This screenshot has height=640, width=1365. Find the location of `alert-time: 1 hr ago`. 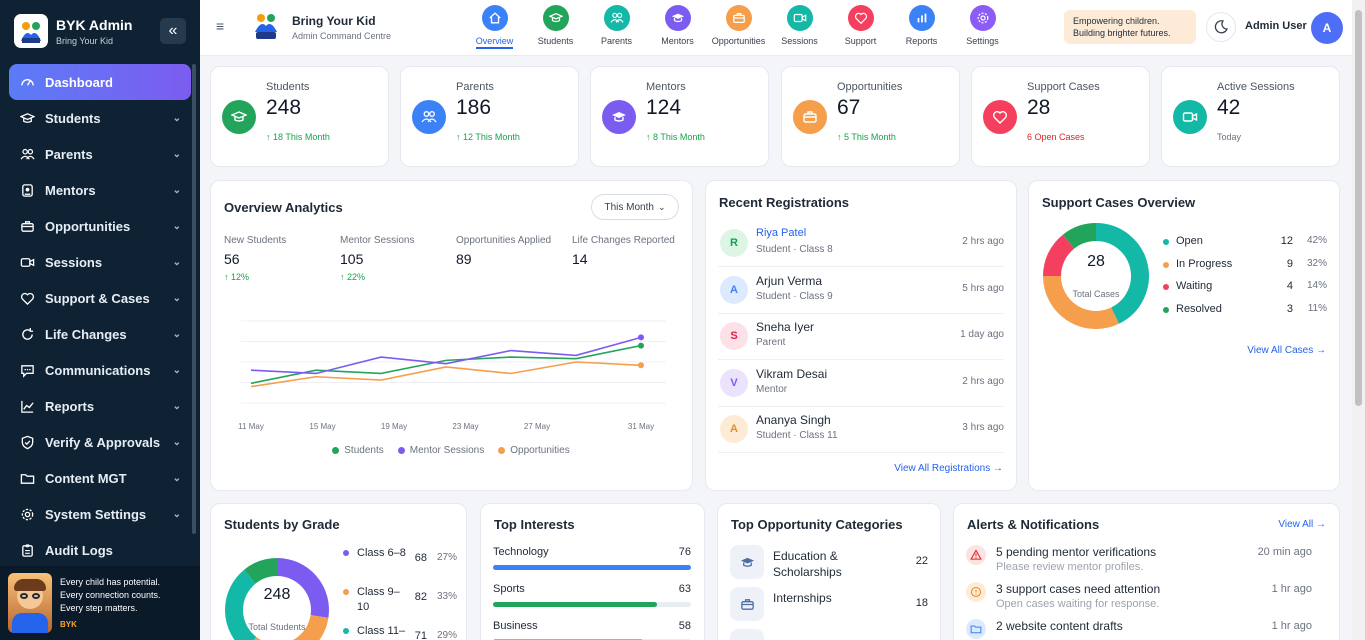

alert-time: 1 hr ago is located at coordinates (1291, 589).